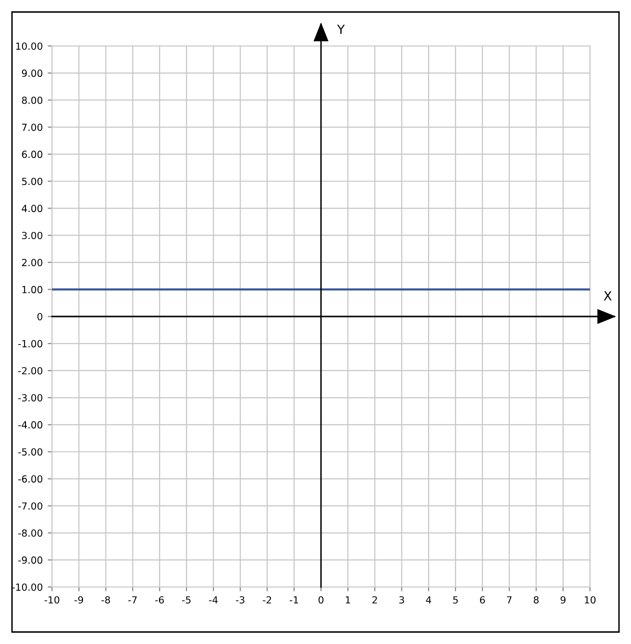  I want to click on x-tick-label: -8, so click(105, 600).